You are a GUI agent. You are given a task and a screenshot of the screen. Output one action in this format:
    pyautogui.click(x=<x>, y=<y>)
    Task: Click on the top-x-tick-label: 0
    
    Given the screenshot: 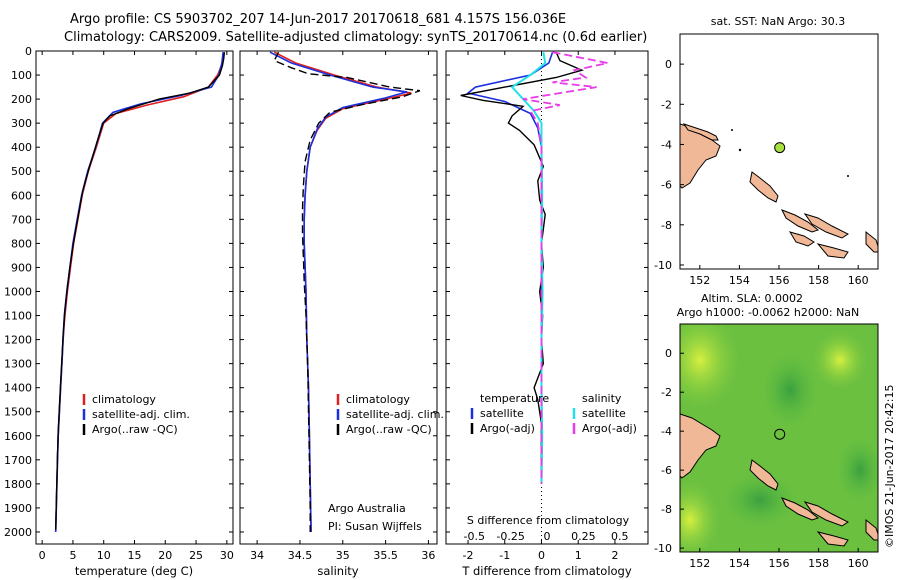 What is the action you would take?
    pyautogui.click(x=547, y=536)
    